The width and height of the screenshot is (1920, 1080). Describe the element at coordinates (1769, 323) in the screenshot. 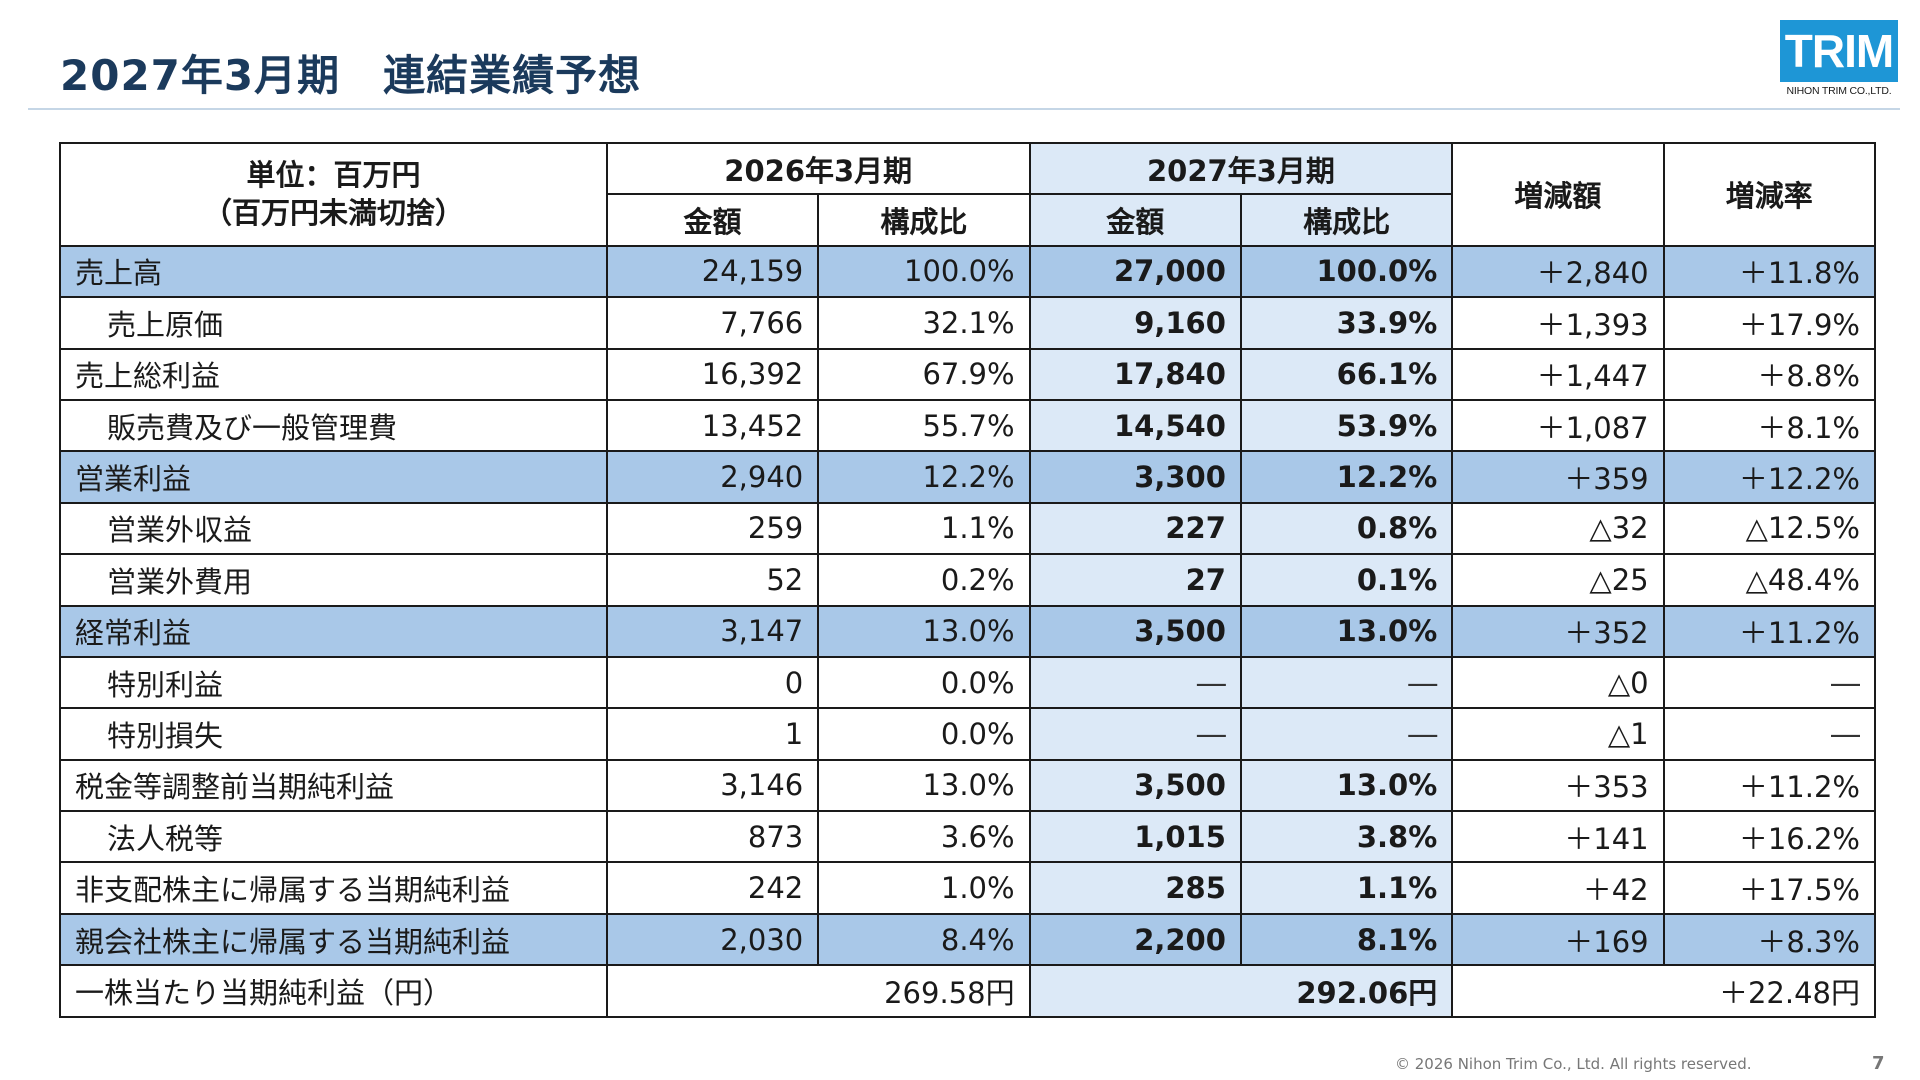

I see `change-rate: ＋17.9%` at that location.